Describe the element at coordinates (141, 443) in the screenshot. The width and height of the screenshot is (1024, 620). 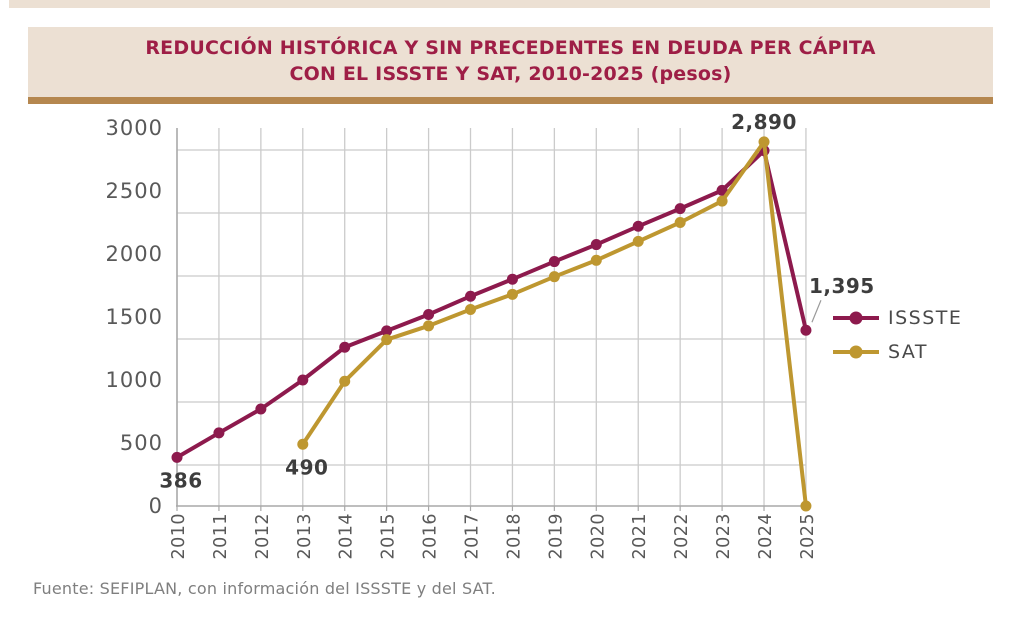
I see `y-tick-label: 500` at that location.